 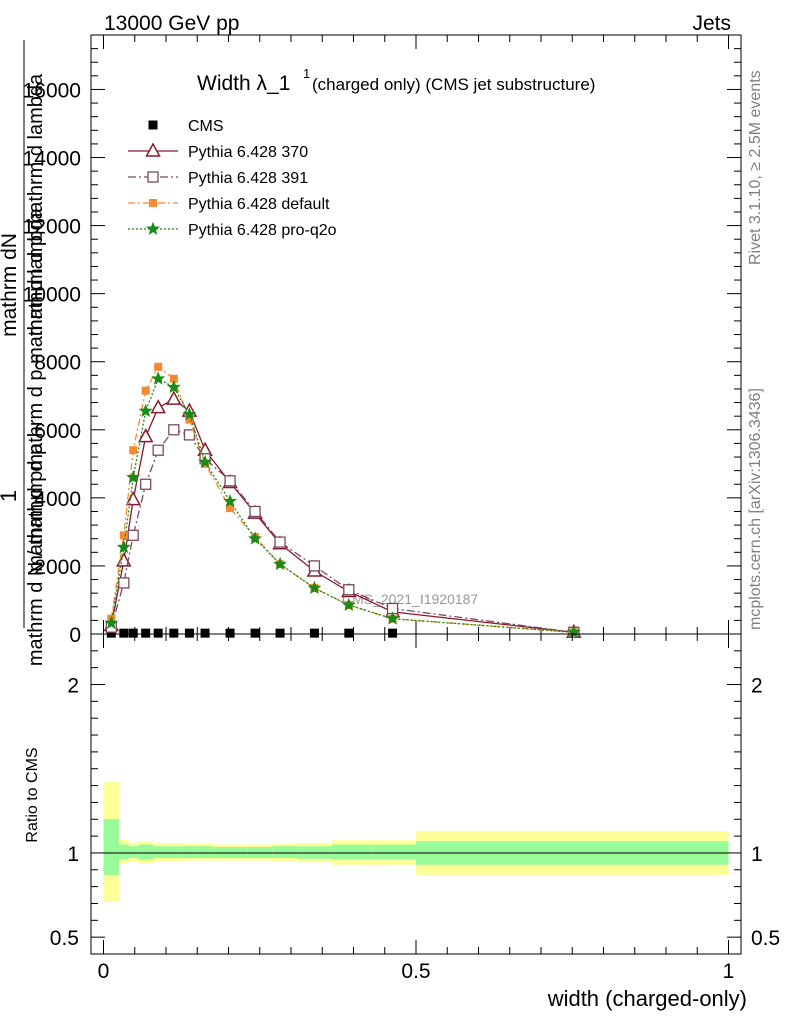 What do you see at coordinates (36, 204) in the screenshot?
I see `ylabel-overlap-1: mathrm d p mathrm d lambda` at bounding box center [36, 204].